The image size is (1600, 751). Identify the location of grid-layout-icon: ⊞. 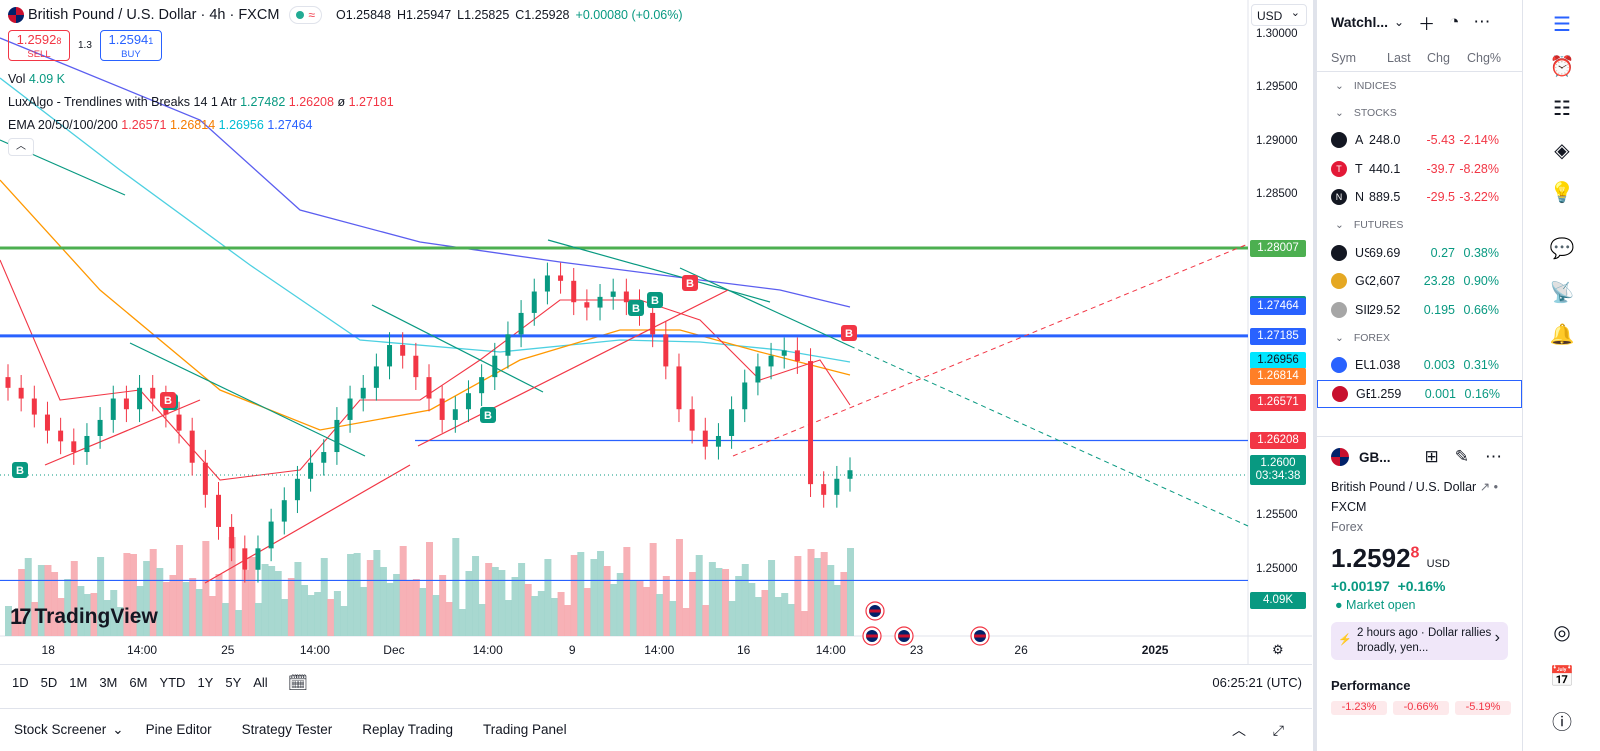
(1431, 456).